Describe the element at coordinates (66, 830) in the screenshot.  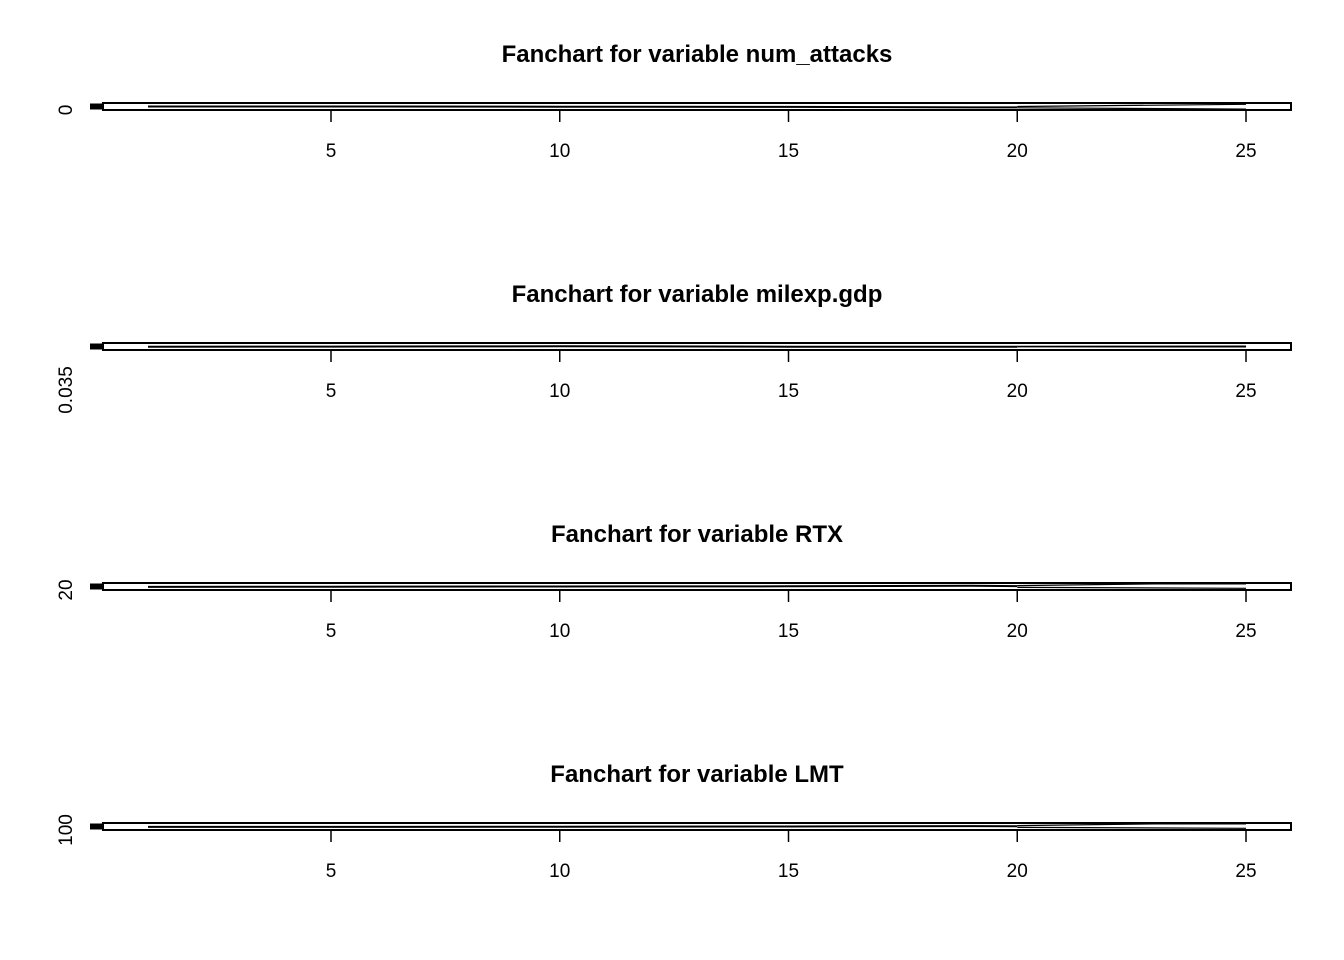
I see `y-tick-label: 100` at that location.